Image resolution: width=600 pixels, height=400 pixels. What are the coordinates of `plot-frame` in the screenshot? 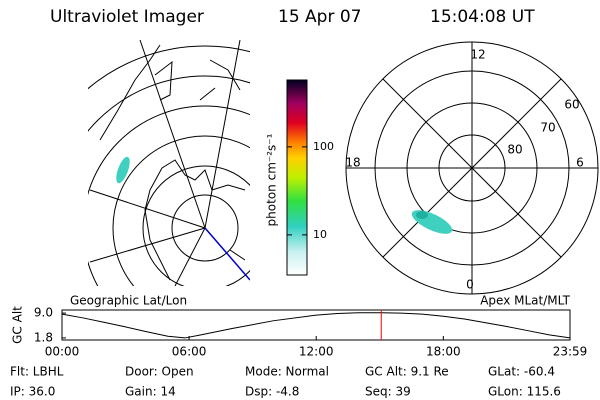 It's located at (316, 325).